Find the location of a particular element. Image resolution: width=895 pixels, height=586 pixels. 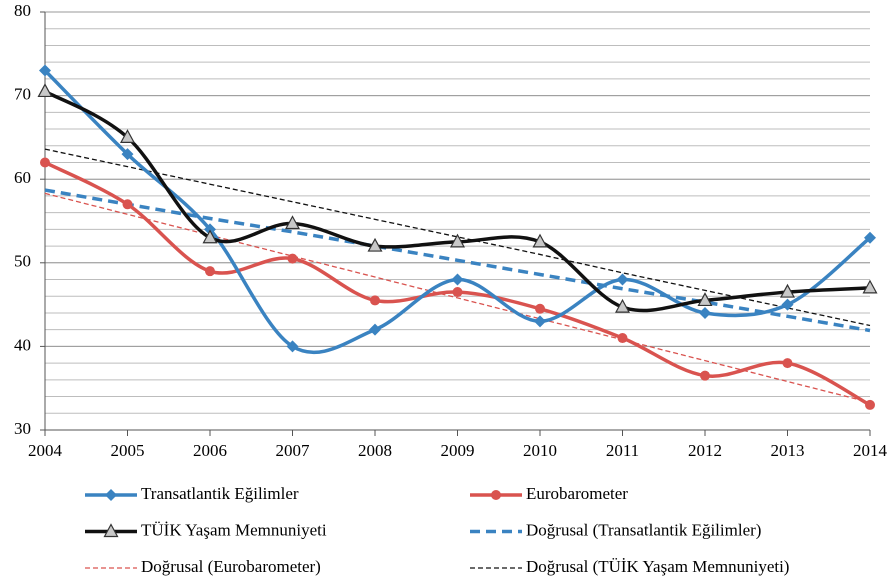

x-tick-label: 2004 is located at coordinates (45, 450).